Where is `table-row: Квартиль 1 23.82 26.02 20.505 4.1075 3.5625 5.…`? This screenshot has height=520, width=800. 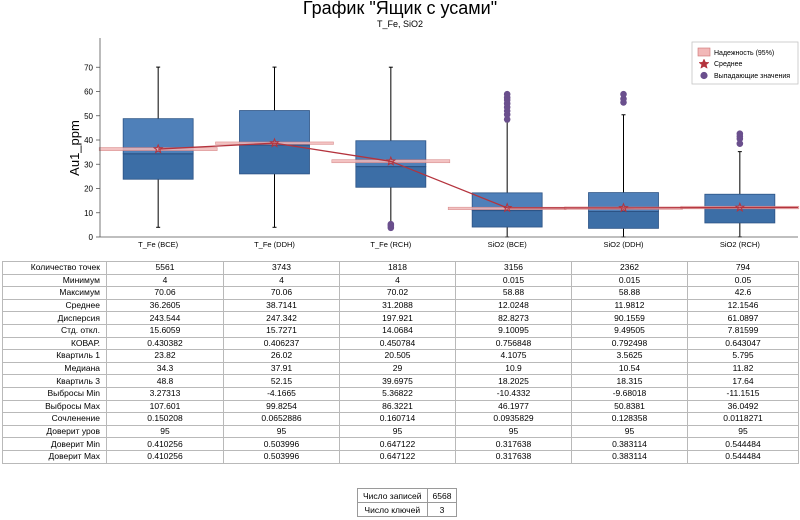 table-row: Квартиль 1 23.82 26.02 20.505 4.1075 3.5625 5.… is located at coordinates (400, 356).